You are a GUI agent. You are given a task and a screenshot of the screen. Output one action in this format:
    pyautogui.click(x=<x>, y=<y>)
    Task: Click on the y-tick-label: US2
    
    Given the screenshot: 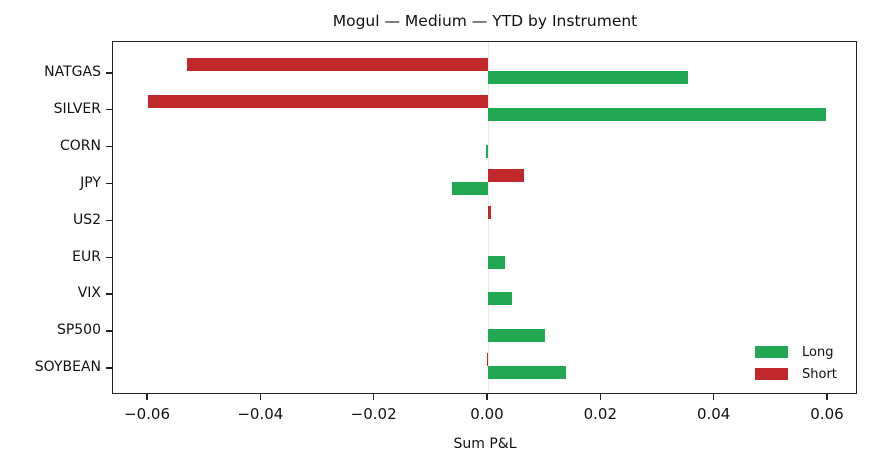 What is the action you would take?
    pyautogui.click(x=86, y=219)
    